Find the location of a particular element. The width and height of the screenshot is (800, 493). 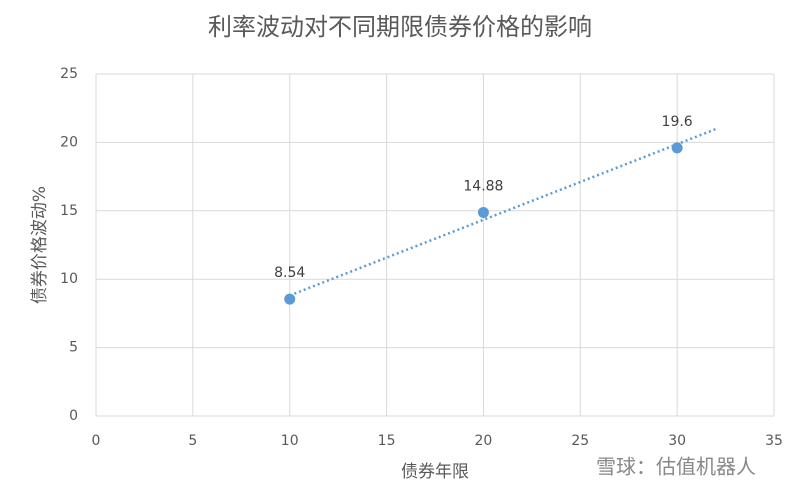

chart-title: 利率波动对不同期限债券价格的影响 is located at coordinates (400, 27).